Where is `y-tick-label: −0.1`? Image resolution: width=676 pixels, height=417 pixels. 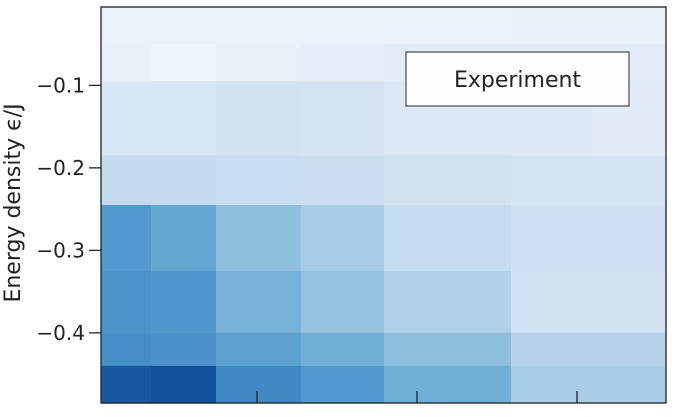
y-tick-label: −0.1 is located at coordinates (60, 85).